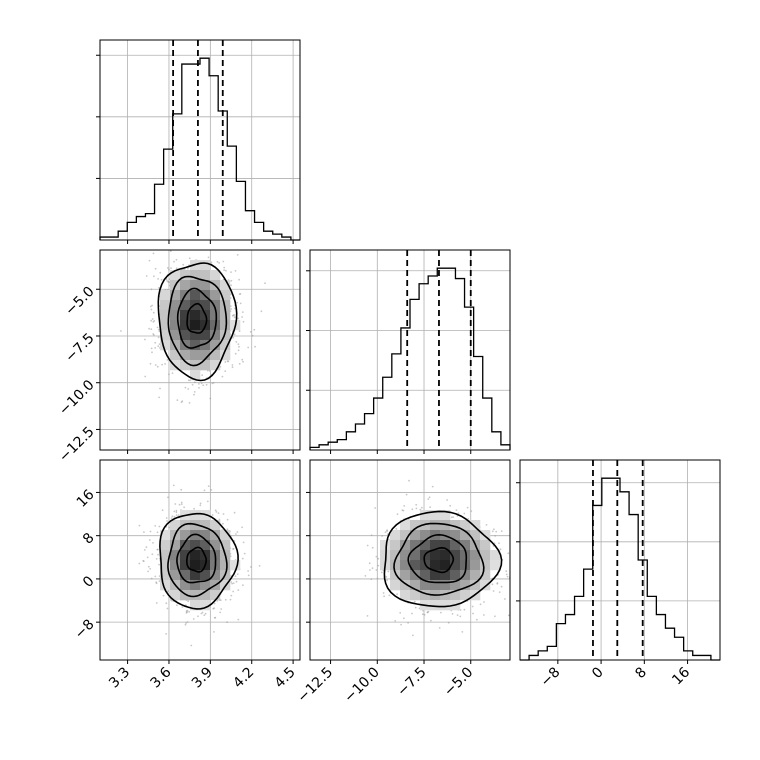 The height and width of the screenshot is (760, 760). I want to click on x-tick-label: −10.0, so click(362, 685).